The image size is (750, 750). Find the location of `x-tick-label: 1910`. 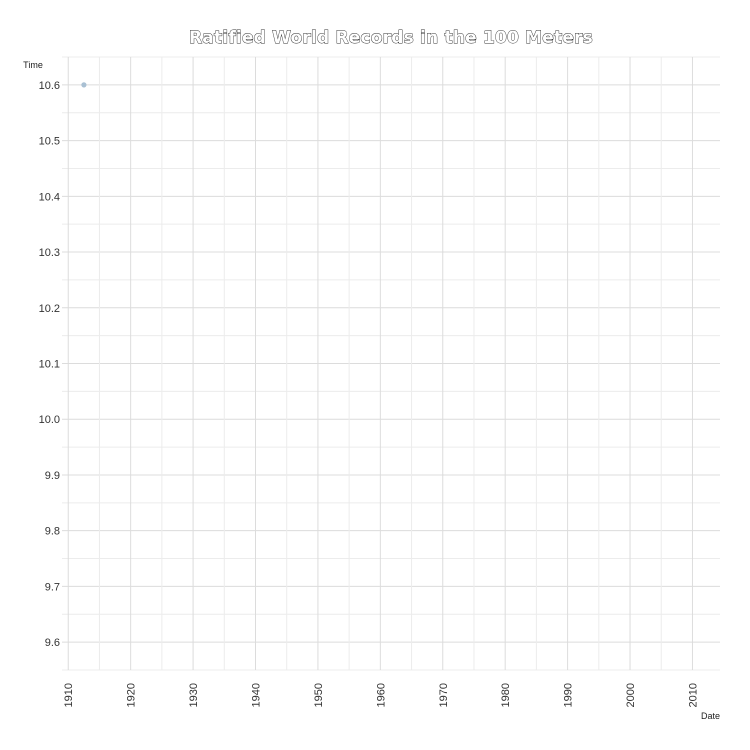

x-tick-label: 1910 is located at coordinates (69, 695).